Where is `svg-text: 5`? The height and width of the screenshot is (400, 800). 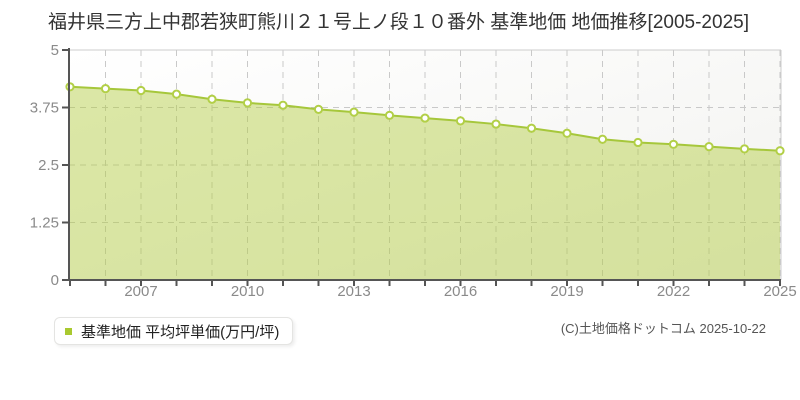 svg-text: 5 is located at coordinates (55, 50).